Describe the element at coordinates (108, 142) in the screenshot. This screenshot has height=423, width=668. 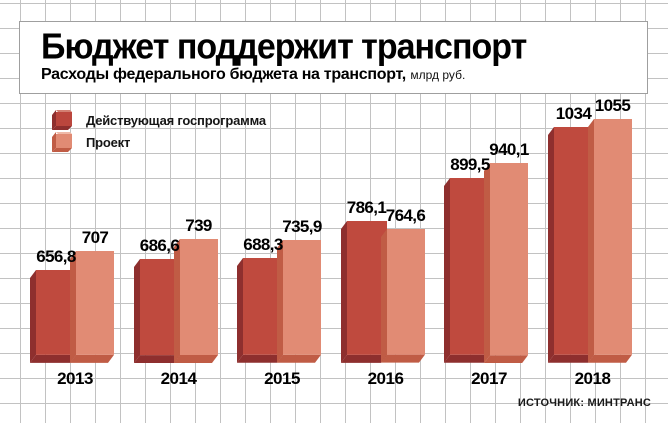
I see `legend-label: Проект` at that location.